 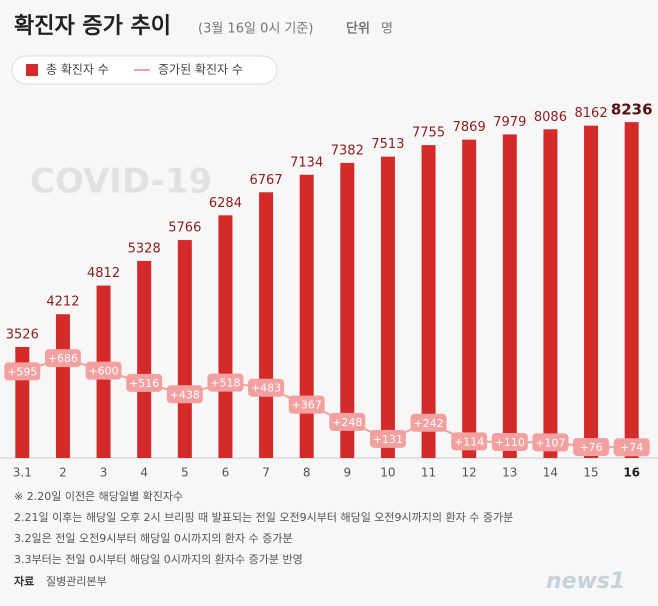 What do you see at coordinates (469, 127) in the screenshot?
I see `bar-value-label: 7869` at bounding box center [469, 127].